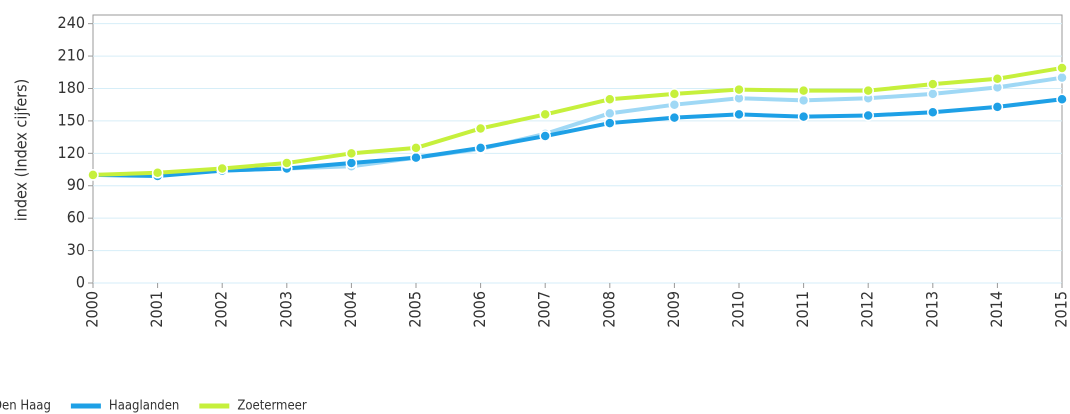 This screenshot has height=414, width=1070. What do you see at coordinates (71, 55) in the screenshot?
I see `y-tick-label: 210` at bounding box center [71, 55].